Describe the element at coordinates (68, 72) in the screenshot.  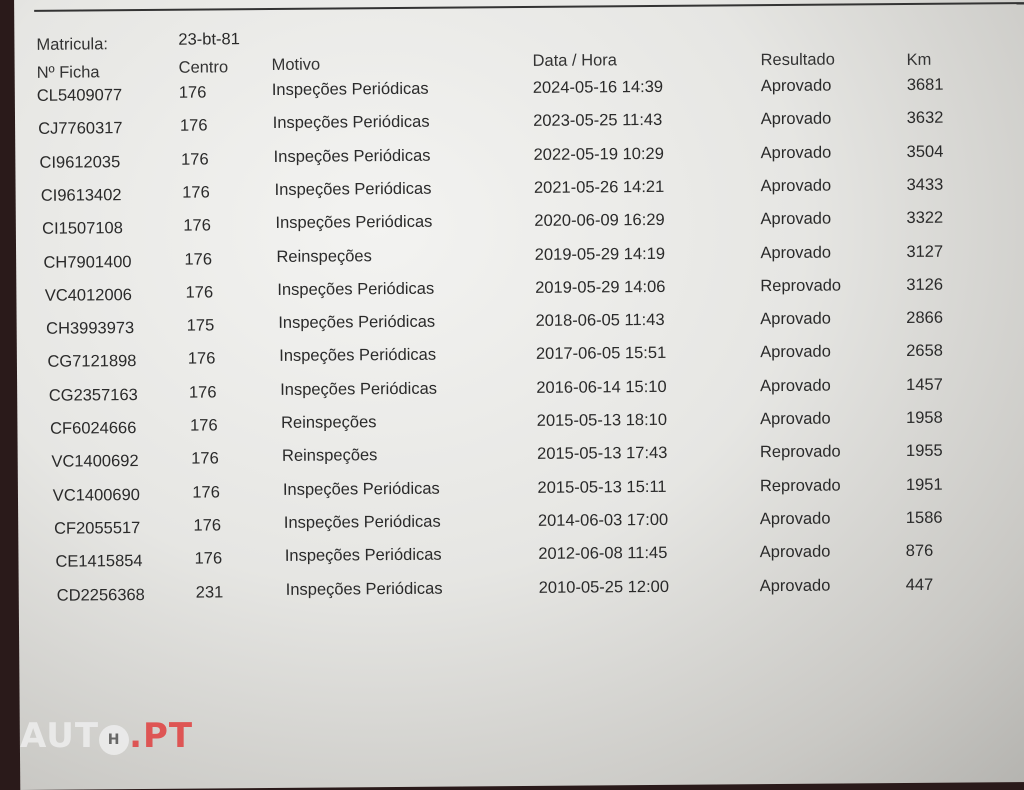
I see `header-ficha: Nº Ficha` at that location.